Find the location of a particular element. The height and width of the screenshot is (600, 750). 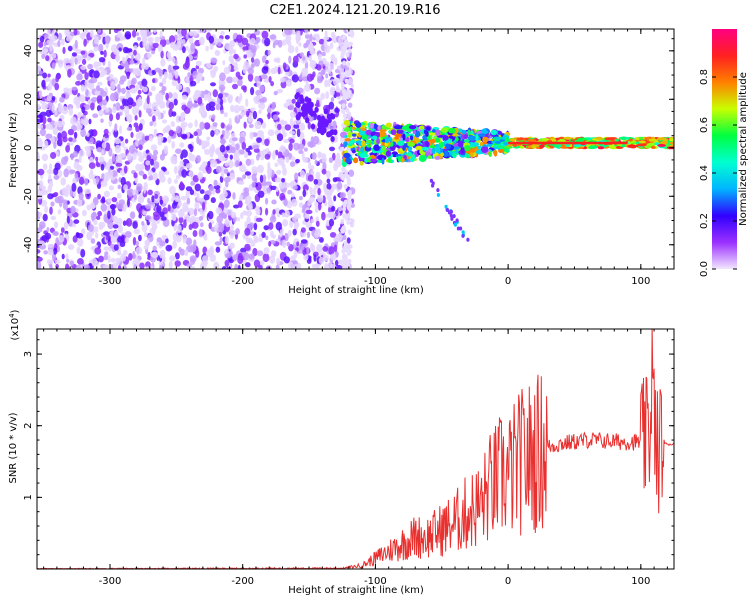

colorbar-tick-label: 0.6 is located at coordinates (704, 125).